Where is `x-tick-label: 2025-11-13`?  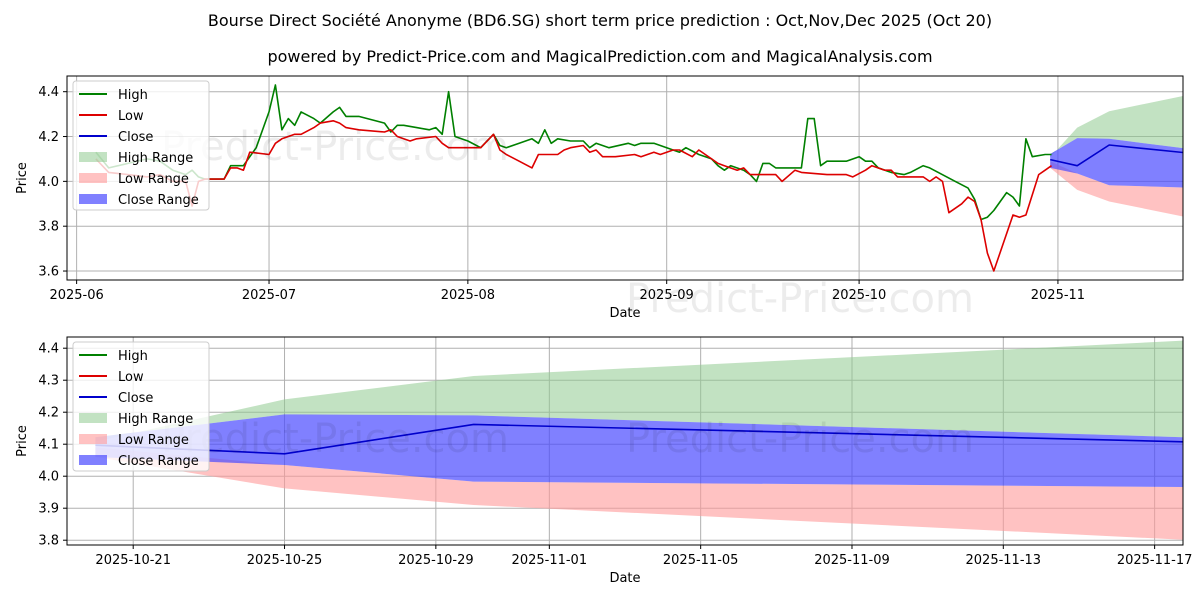 x-tick-label: 2025-11-13 is located at coordinates (1004, 560).